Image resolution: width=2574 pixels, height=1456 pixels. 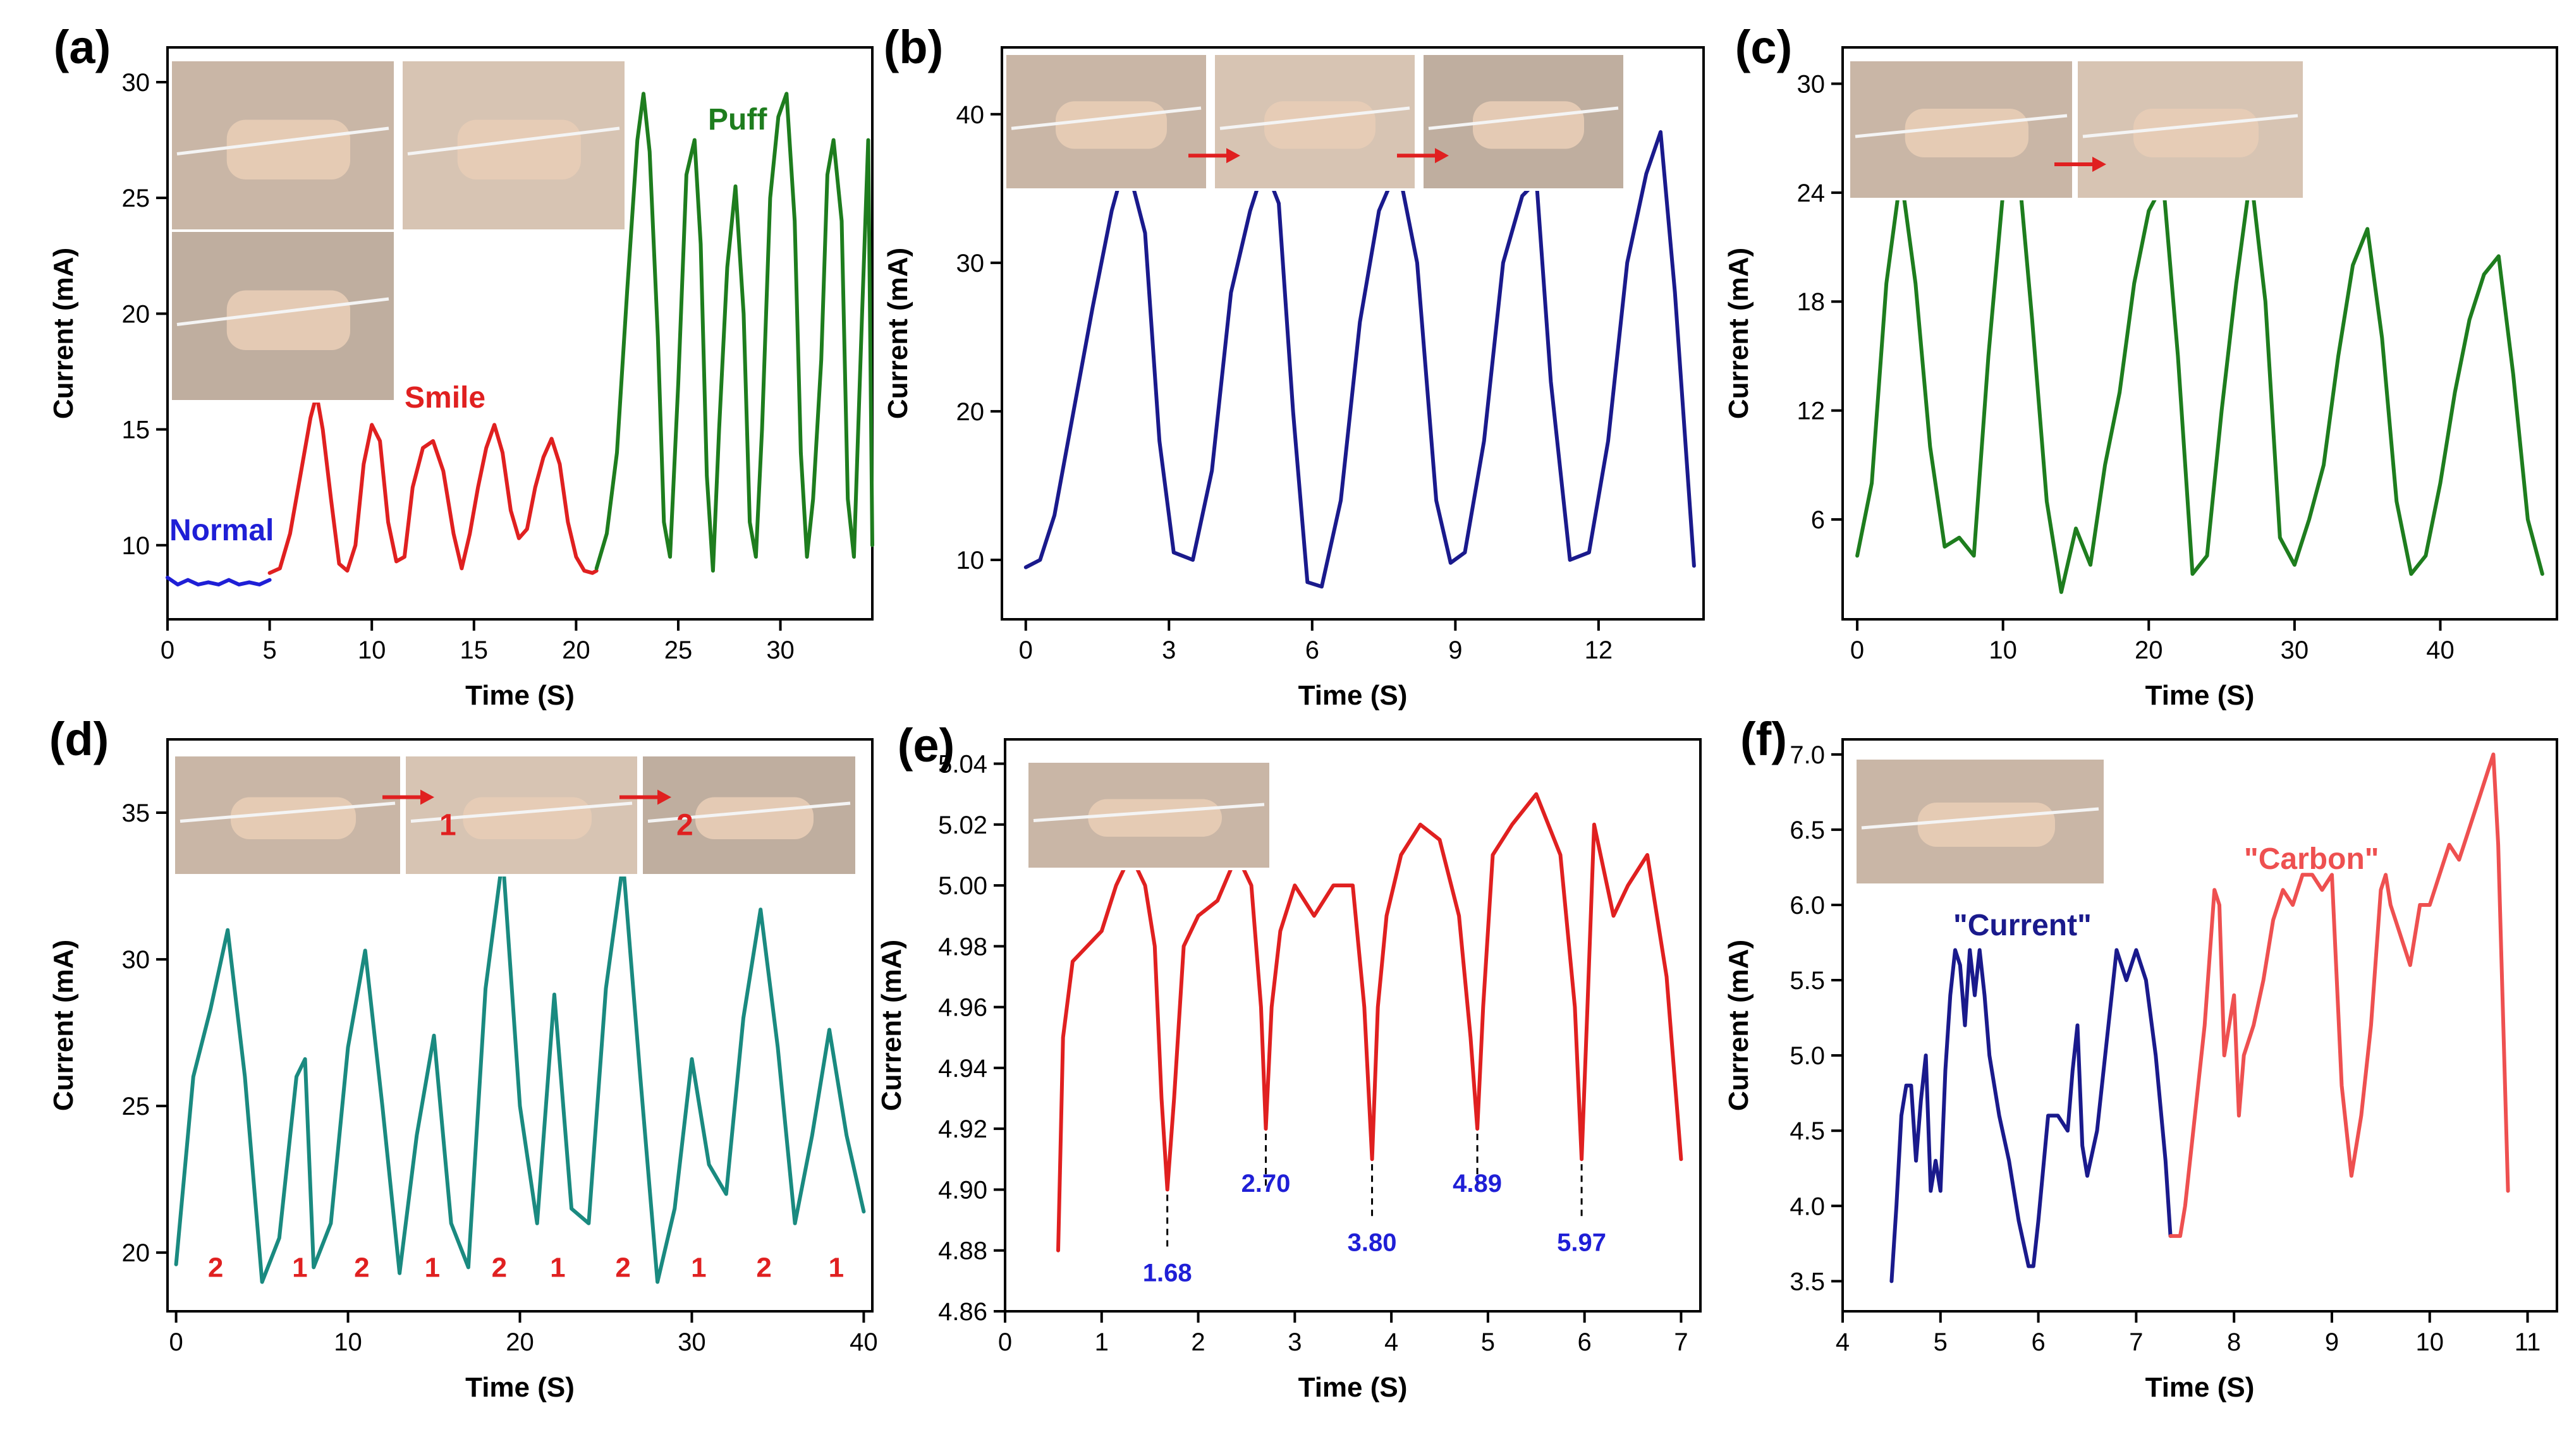 I want to click on x-tick-label: 11, so click(x=2528, y=1342).